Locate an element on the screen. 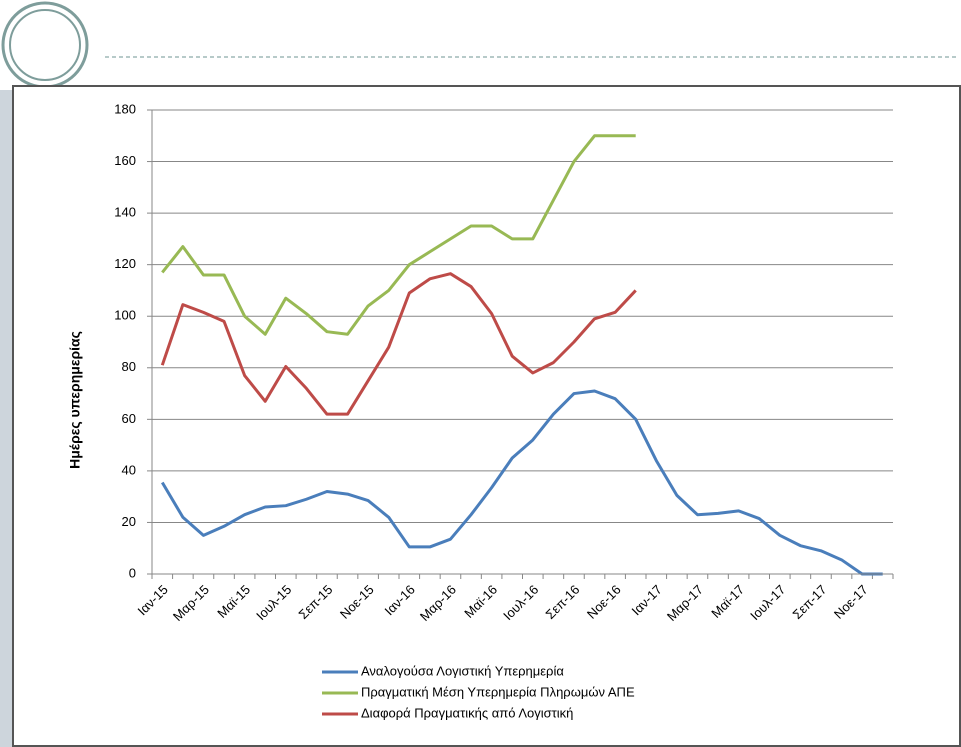 This screenshot has height=747, width=961. y-tick-label: 160 is located at coordinates (125, 160).